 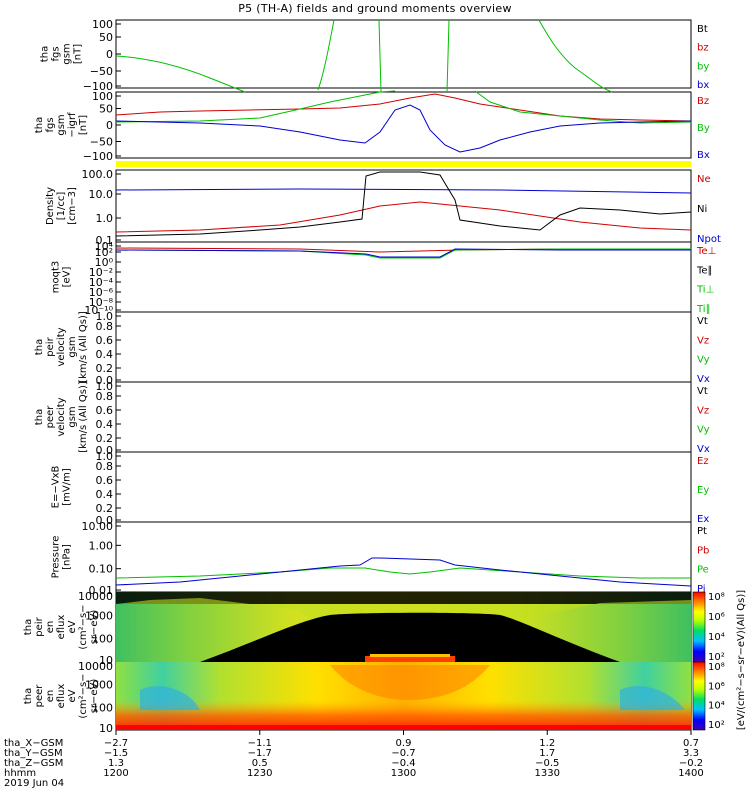 I want to click on p1-by-trace, so click(x=364, y=56).